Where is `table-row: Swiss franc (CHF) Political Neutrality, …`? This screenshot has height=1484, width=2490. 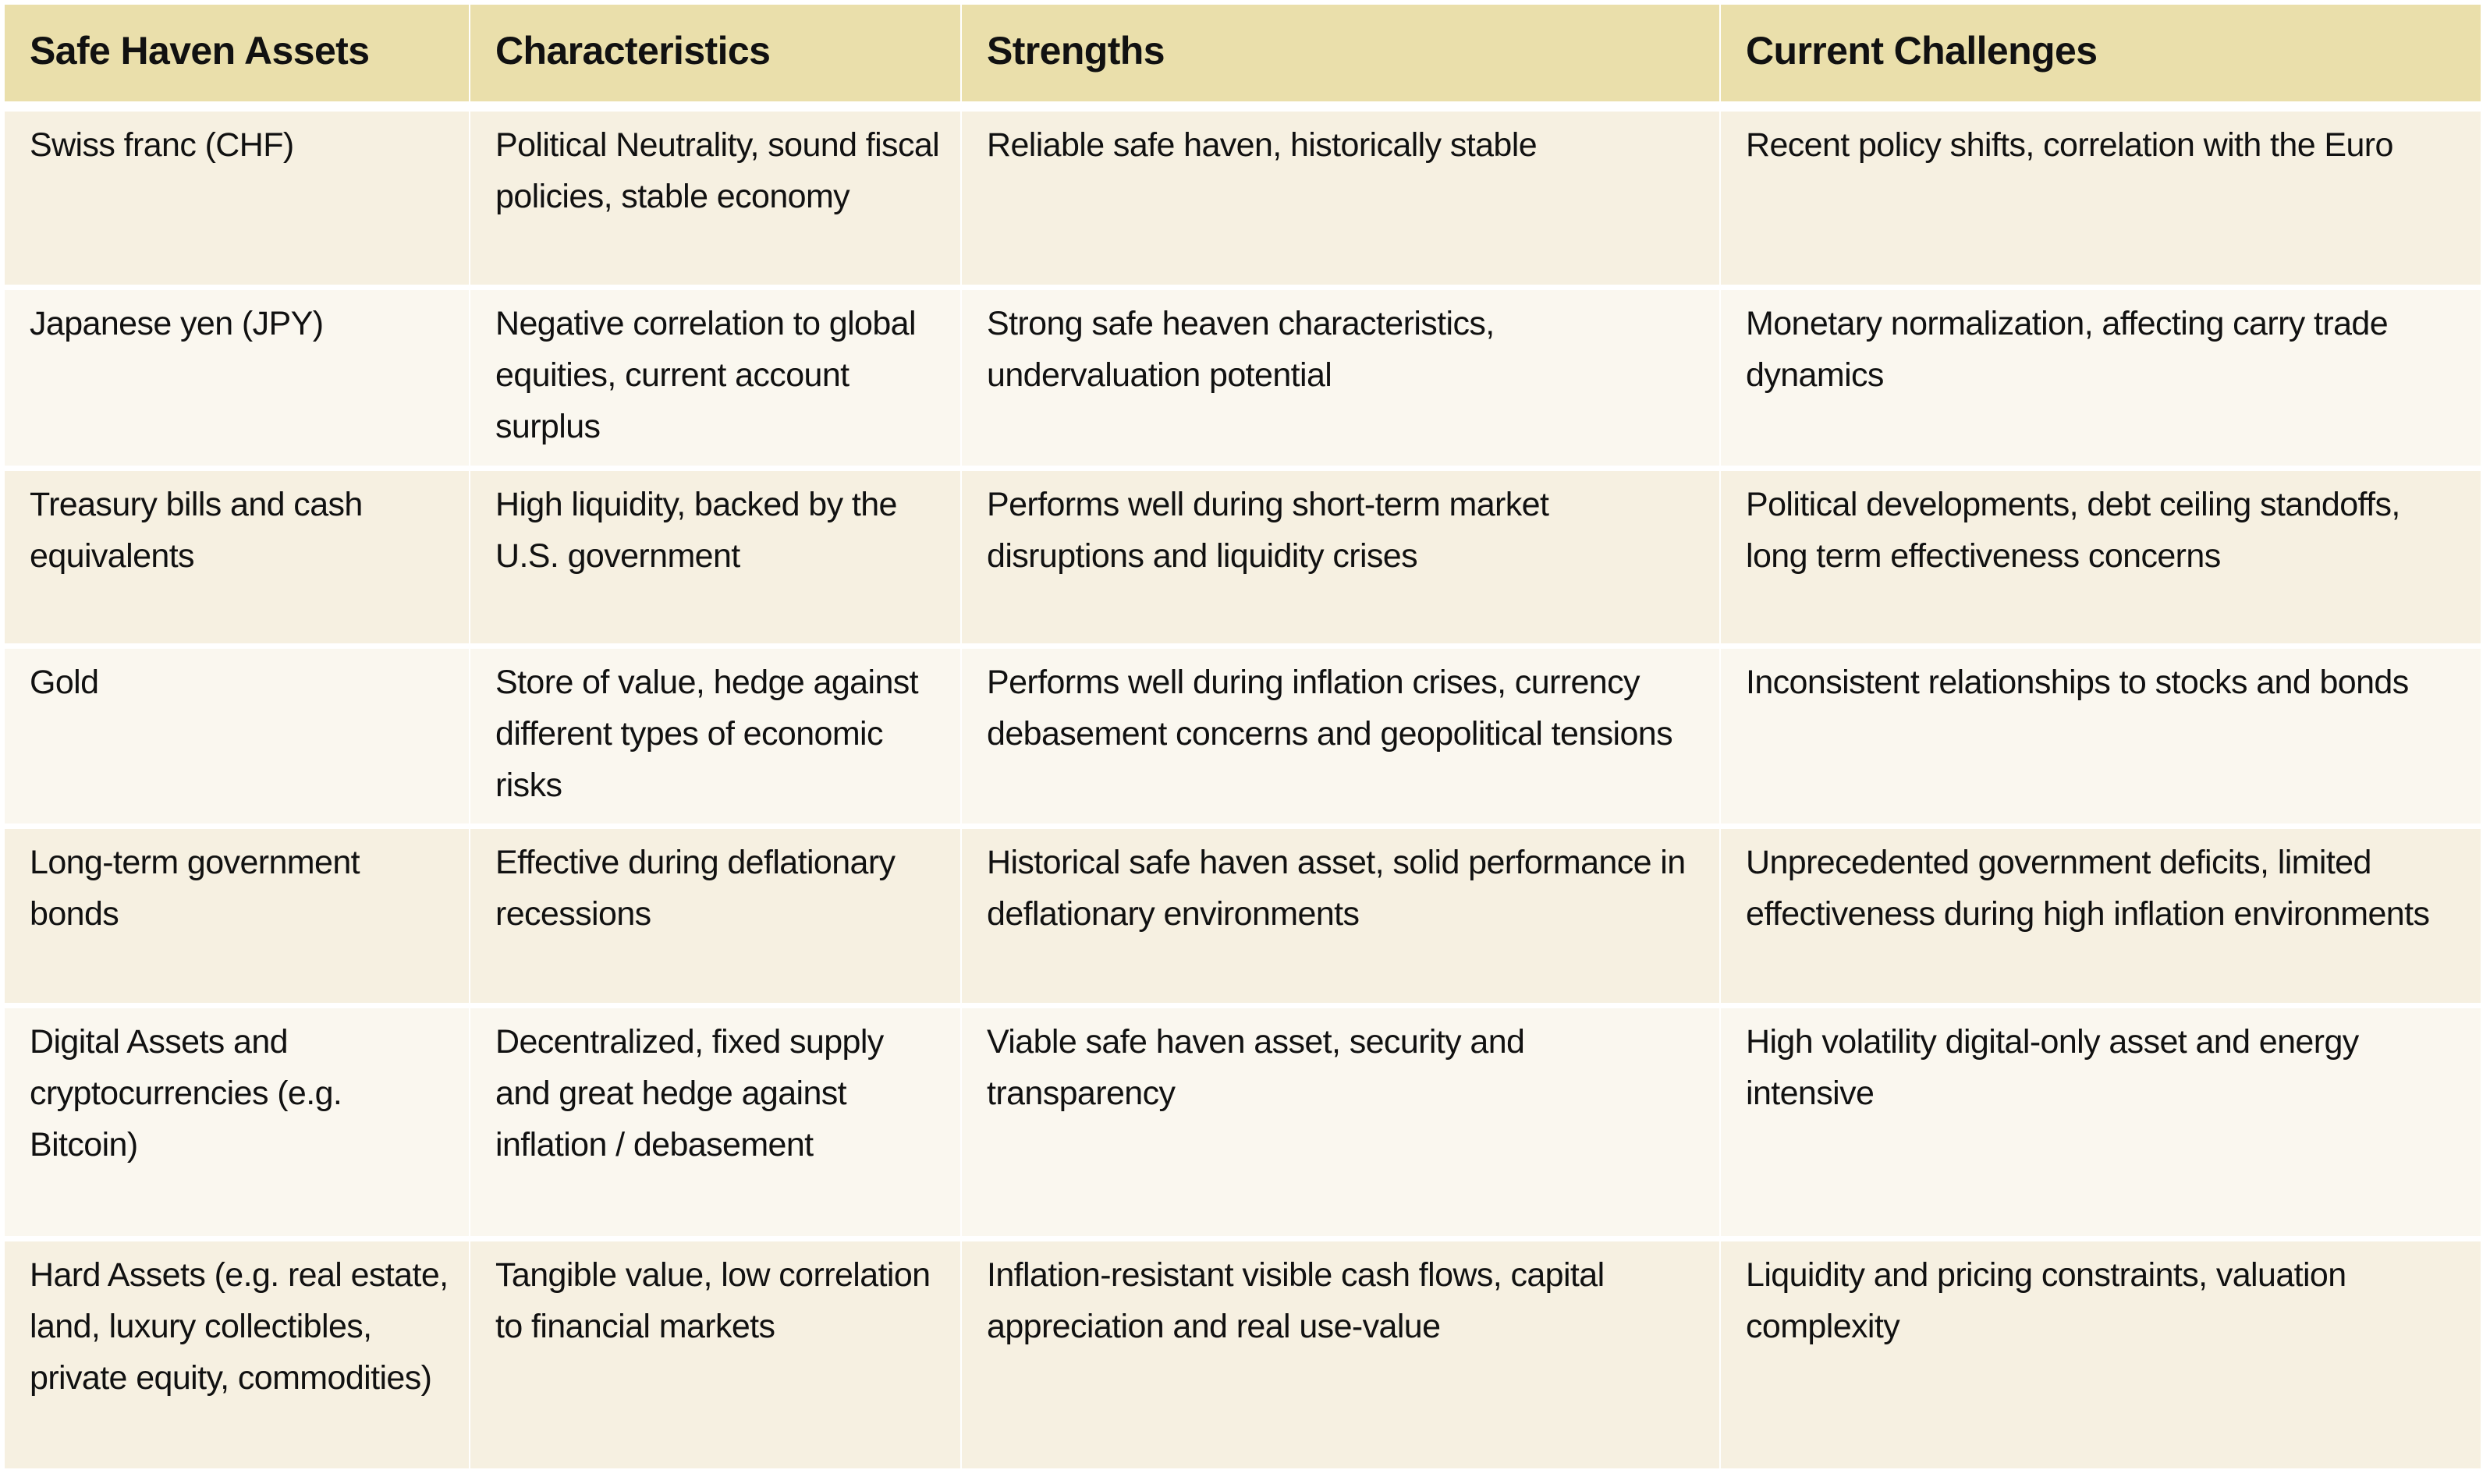 table-row: Swiss franc (CHF) Political Neutrality, … is located at coordinates (1243, 198).